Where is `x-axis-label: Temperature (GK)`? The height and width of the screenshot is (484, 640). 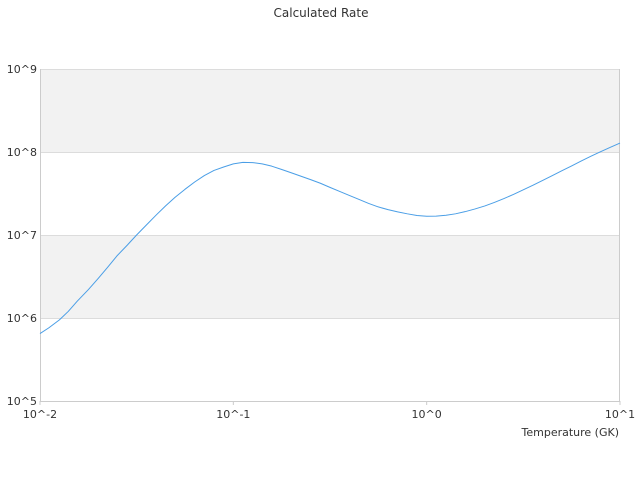 x-axis-label: Temperature (GK) is located at coordinates (570, 432).